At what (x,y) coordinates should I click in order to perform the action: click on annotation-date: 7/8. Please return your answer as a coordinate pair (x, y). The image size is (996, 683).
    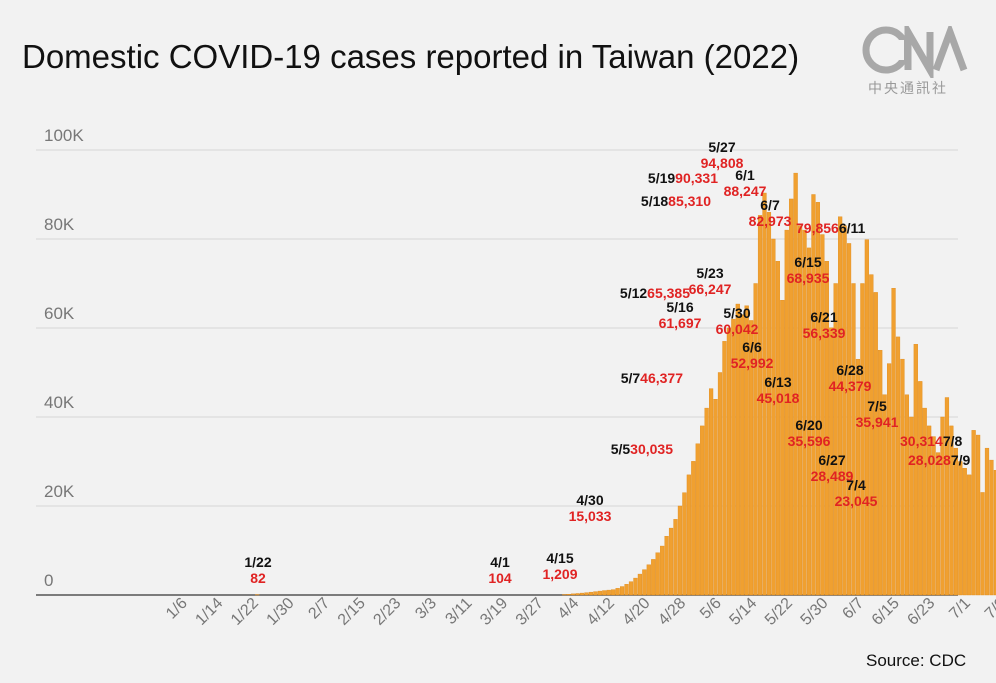
    Looking at the image, I should click on (953, 441).